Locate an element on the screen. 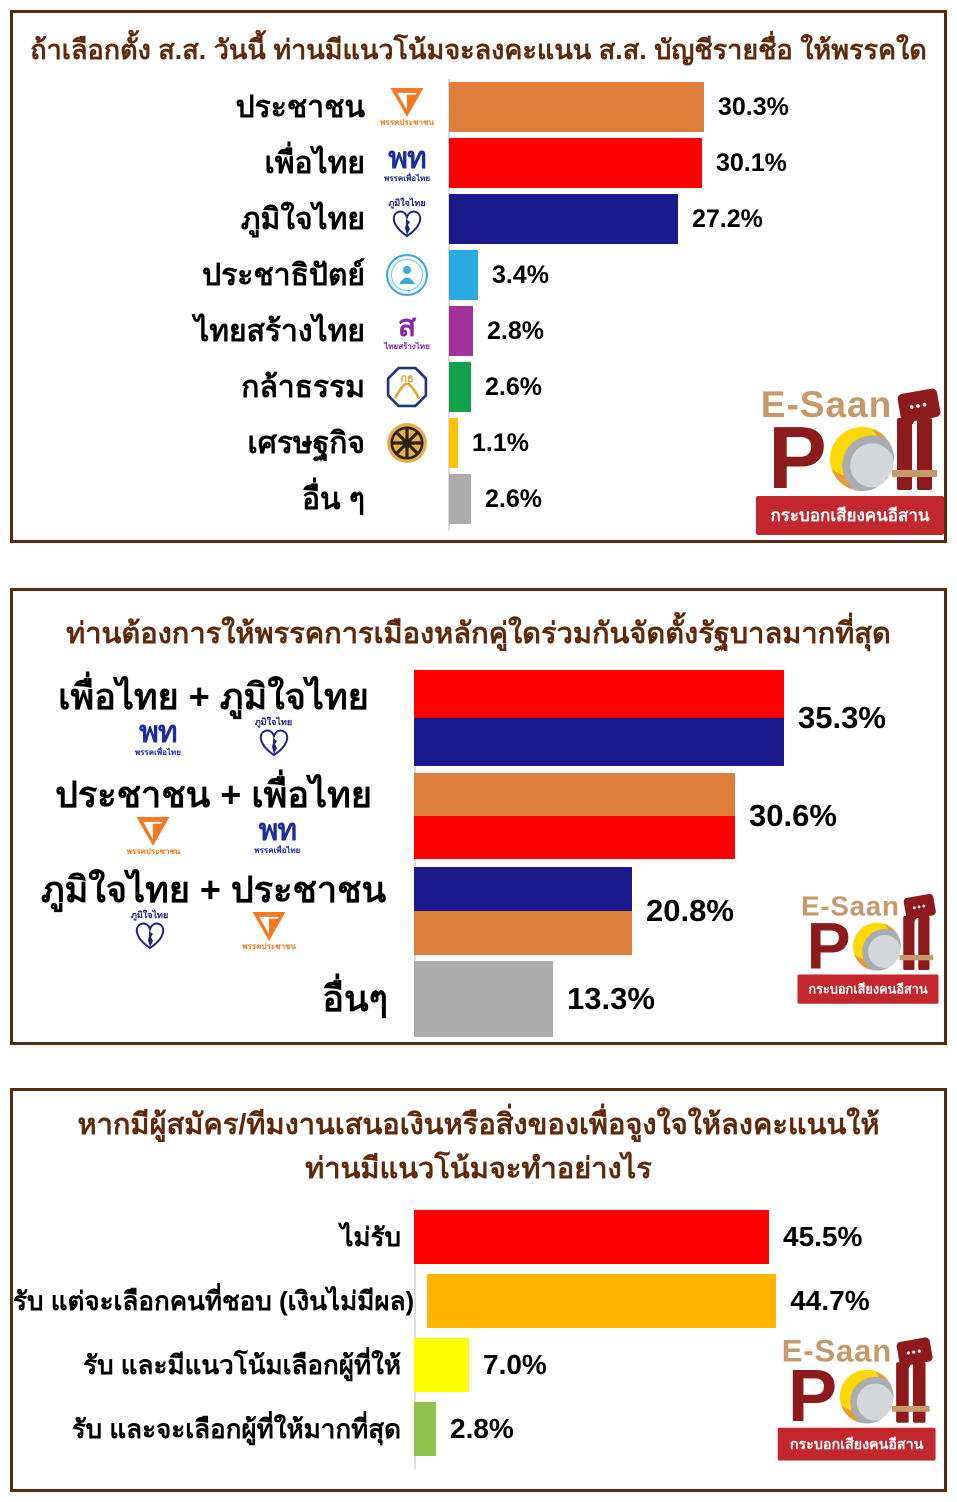 This screenshot has height=1502, width=957. value-label: 1.1% is located at coordinates (500, 442).